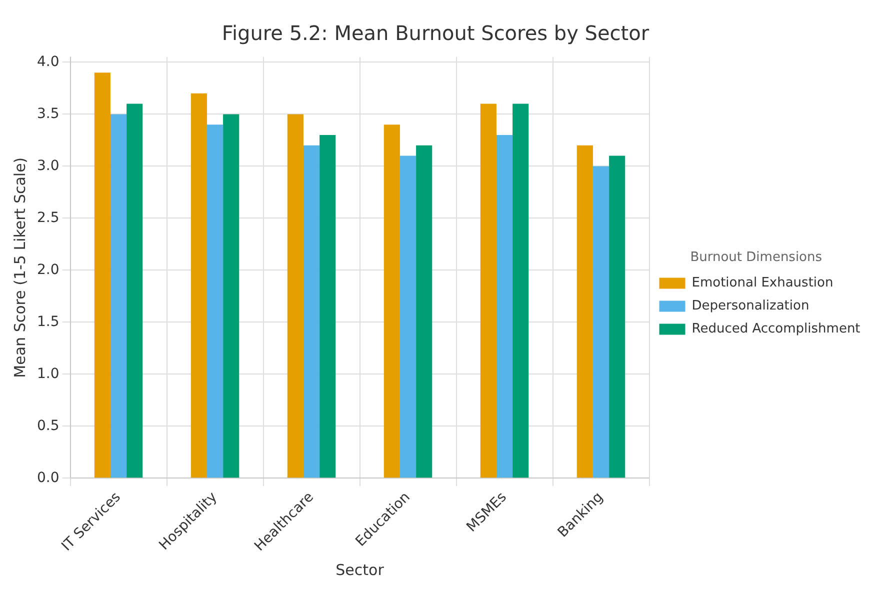  Describe the element at coordinates (48, 322) in the screenshot. I see `y-tick-label: 1.5` at that location.